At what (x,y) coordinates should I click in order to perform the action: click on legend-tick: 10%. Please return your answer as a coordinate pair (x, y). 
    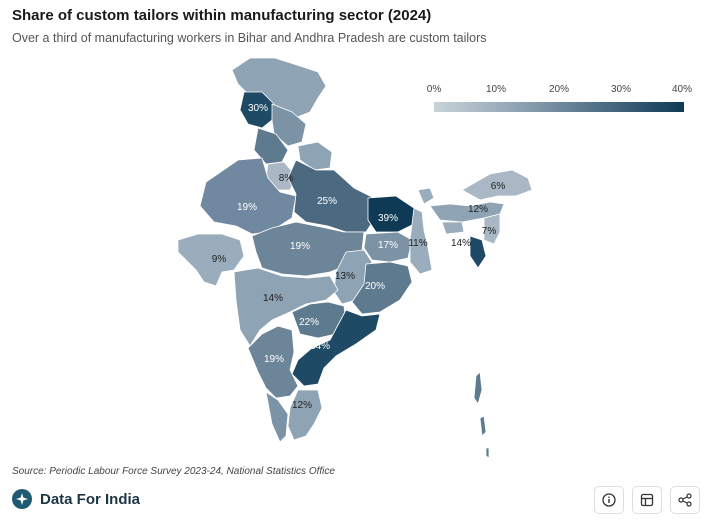
    Looking at the image, I should click on (496, 89).